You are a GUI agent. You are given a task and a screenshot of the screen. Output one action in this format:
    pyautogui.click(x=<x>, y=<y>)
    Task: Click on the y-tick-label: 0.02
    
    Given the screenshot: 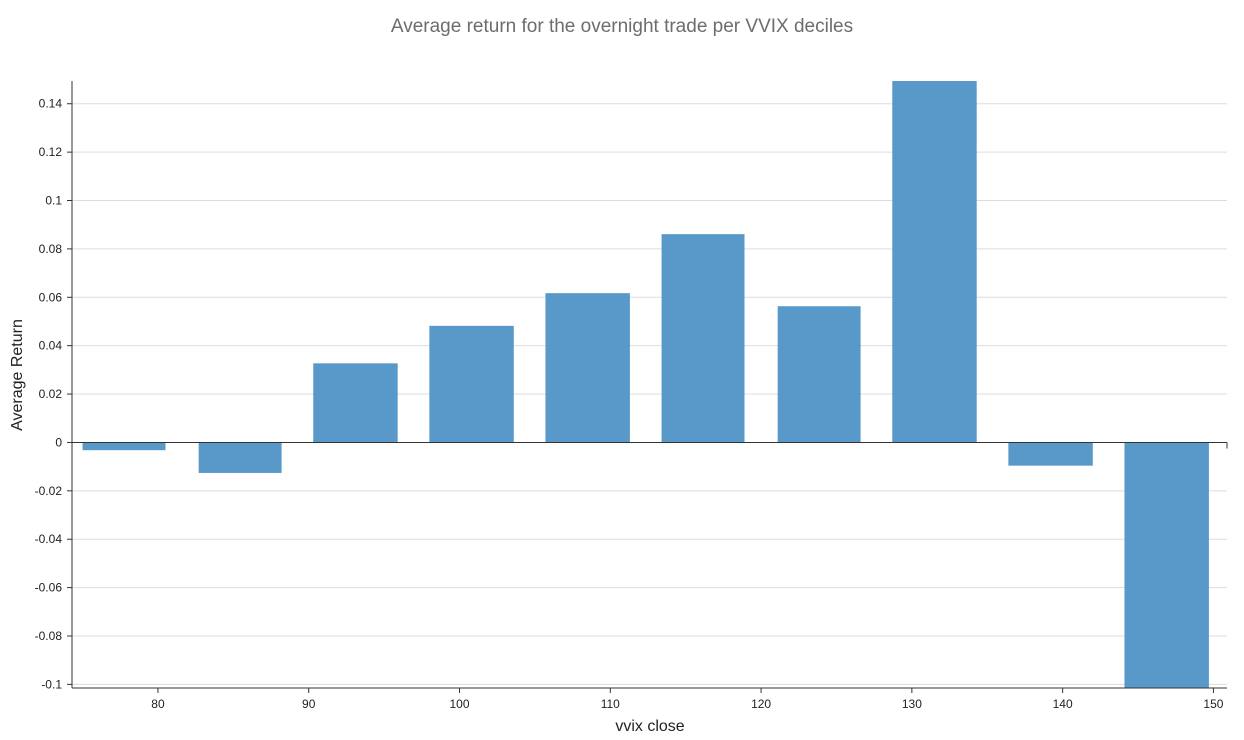 What is the action you would take?
    pyautogui.click(x=51, y=394)
    